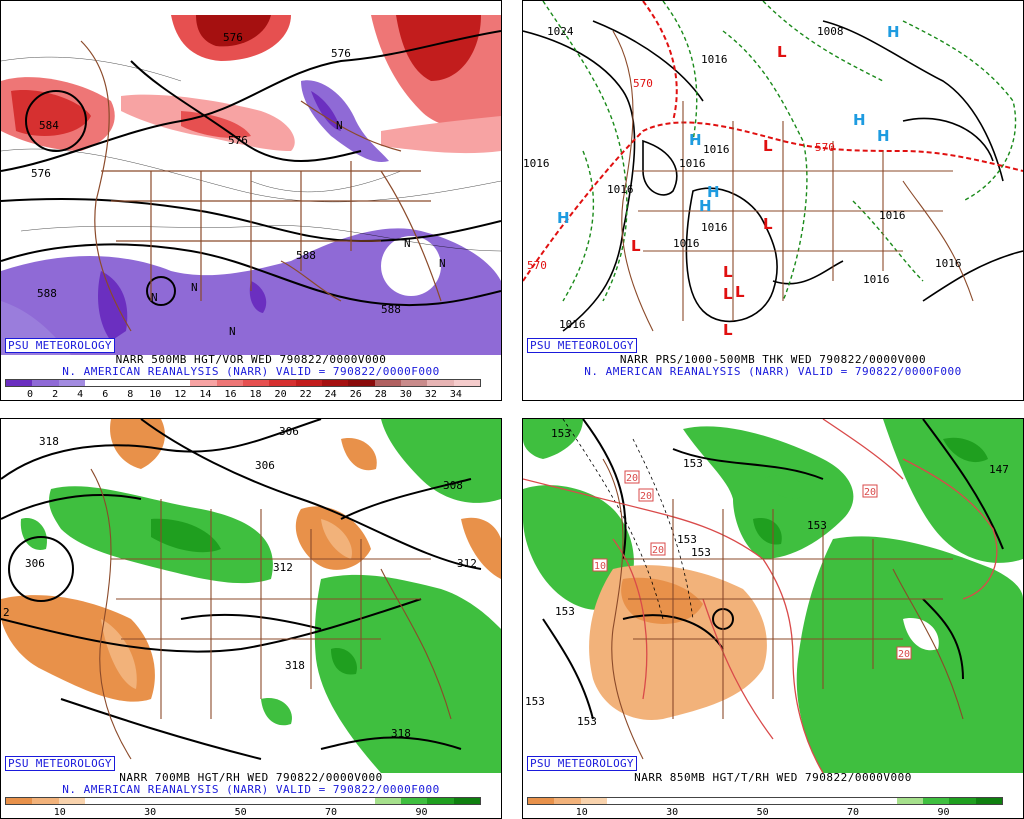 The image size is (1024, 819). What do you see at coordinates (55, 394) in the screenshot?
I see `colorbar-tick-label: 2` at bounding box center [55, 394].